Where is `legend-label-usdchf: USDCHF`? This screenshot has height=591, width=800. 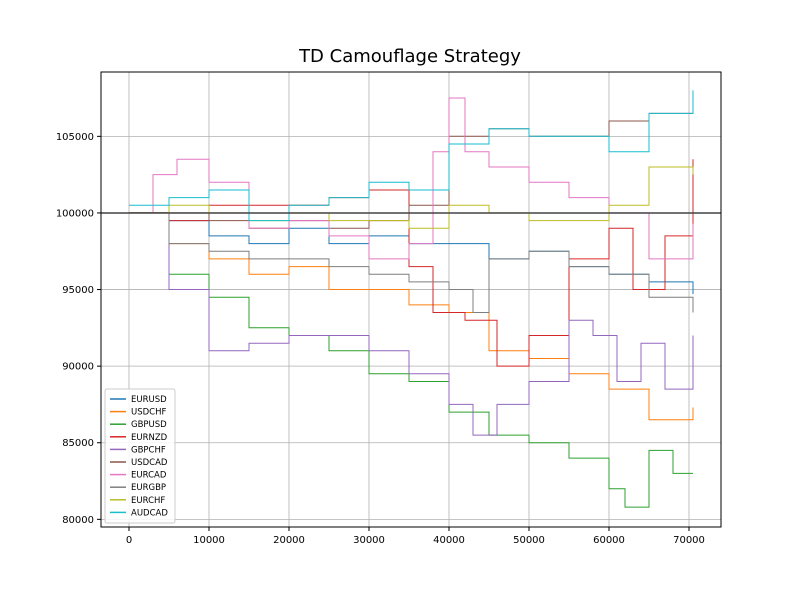 legend-label-usdchf: USDCHF is located at coordinates (148, 413).